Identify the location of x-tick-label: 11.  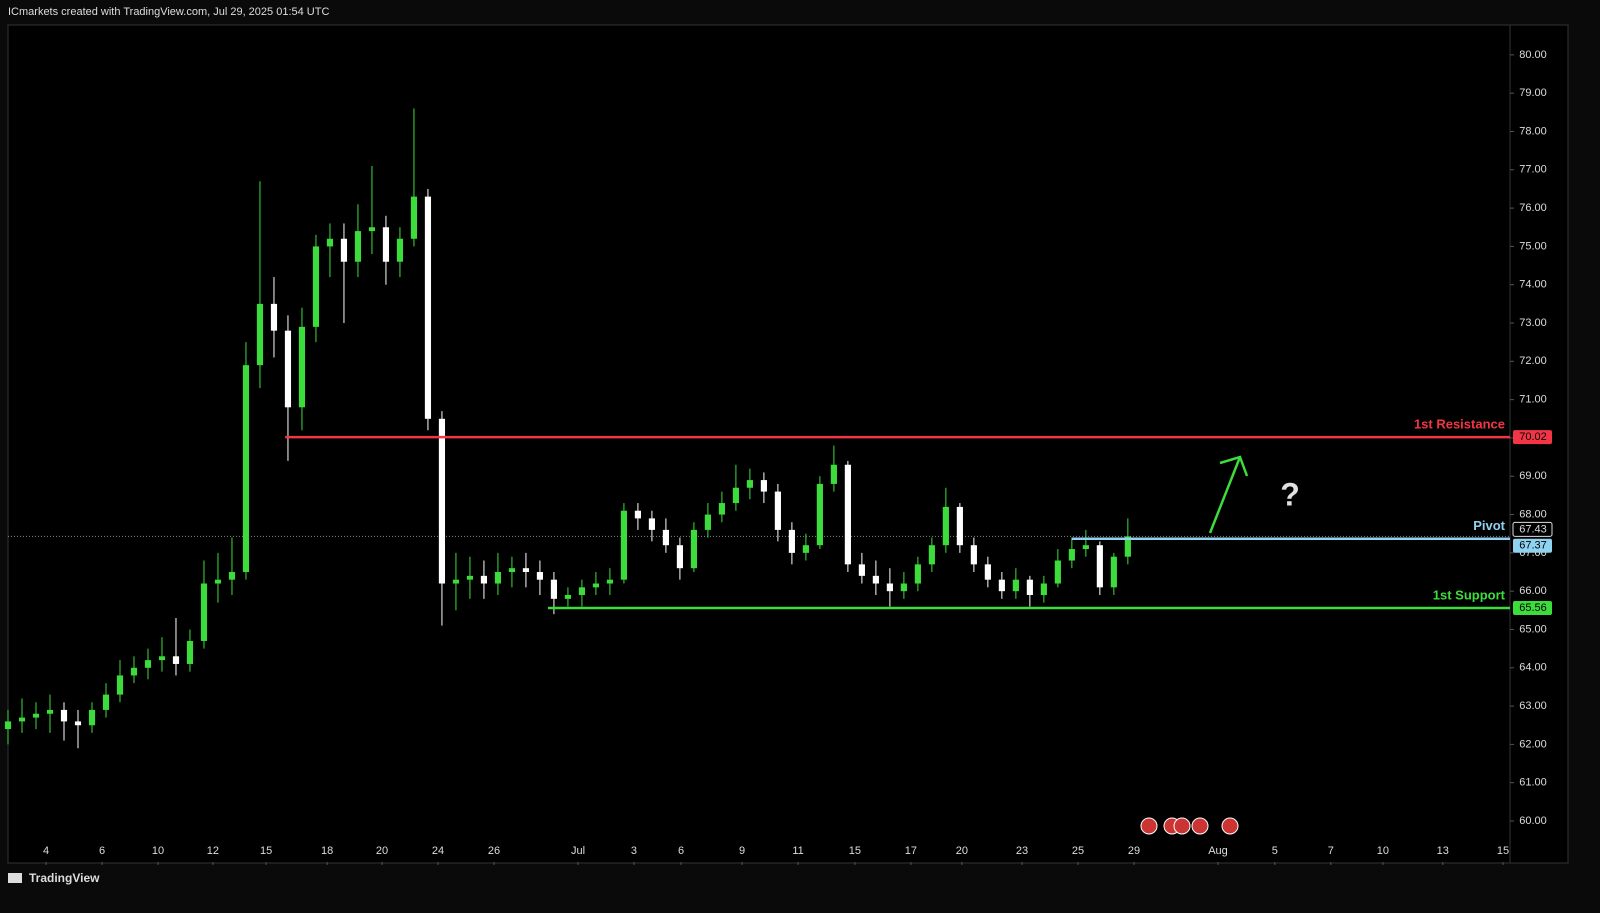
(797, 851).